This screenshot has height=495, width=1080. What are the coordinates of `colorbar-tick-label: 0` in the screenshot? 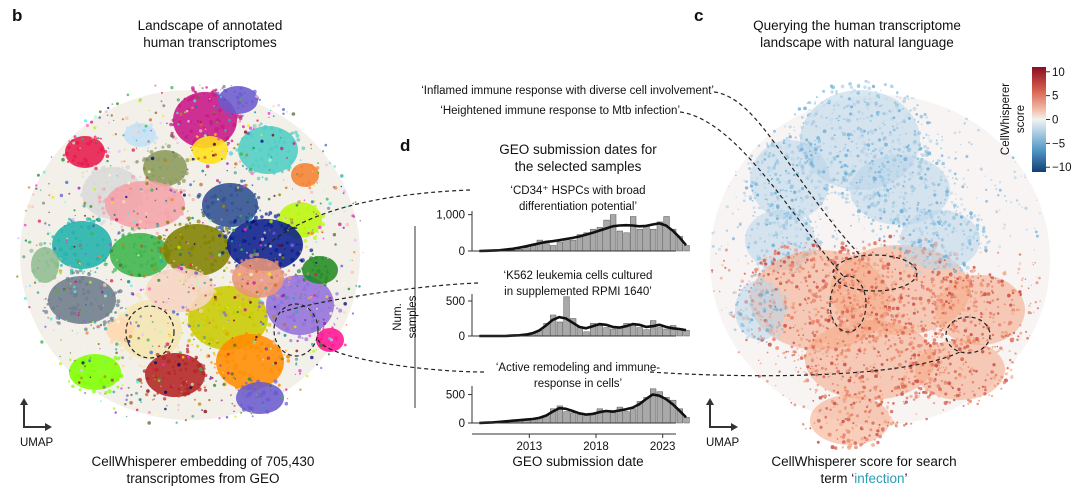 It's located at (1055, 121).